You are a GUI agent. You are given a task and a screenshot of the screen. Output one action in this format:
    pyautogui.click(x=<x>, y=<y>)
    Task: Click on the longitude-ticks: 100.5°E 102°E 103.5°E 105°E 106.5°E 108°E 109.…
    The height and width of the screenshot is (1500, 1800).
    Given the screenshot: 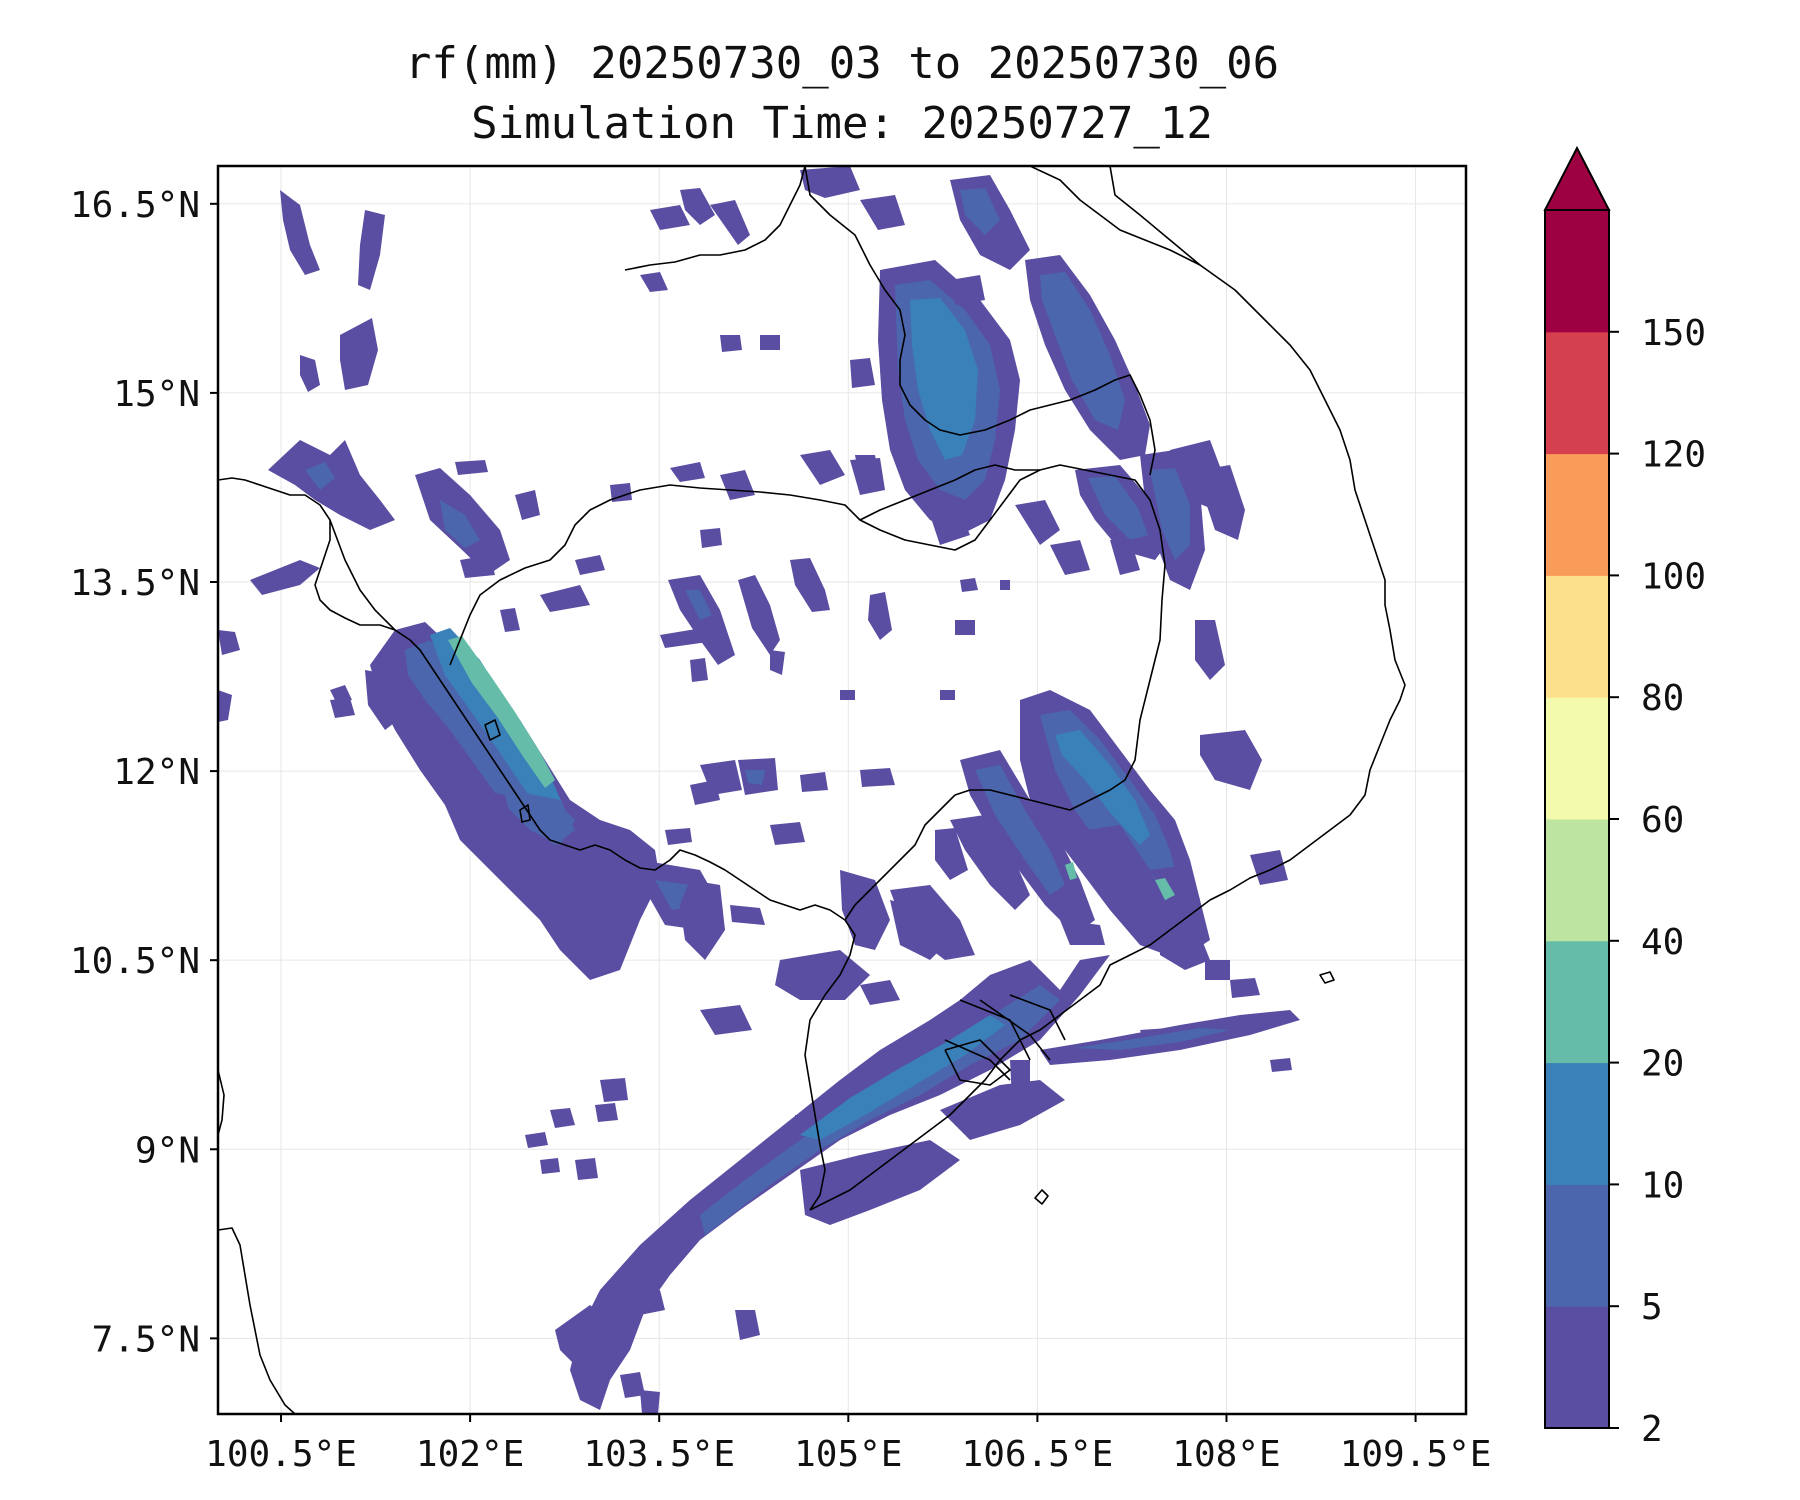 What is the action you would take?
    pyautogui.click(x=848, y=1444)
    